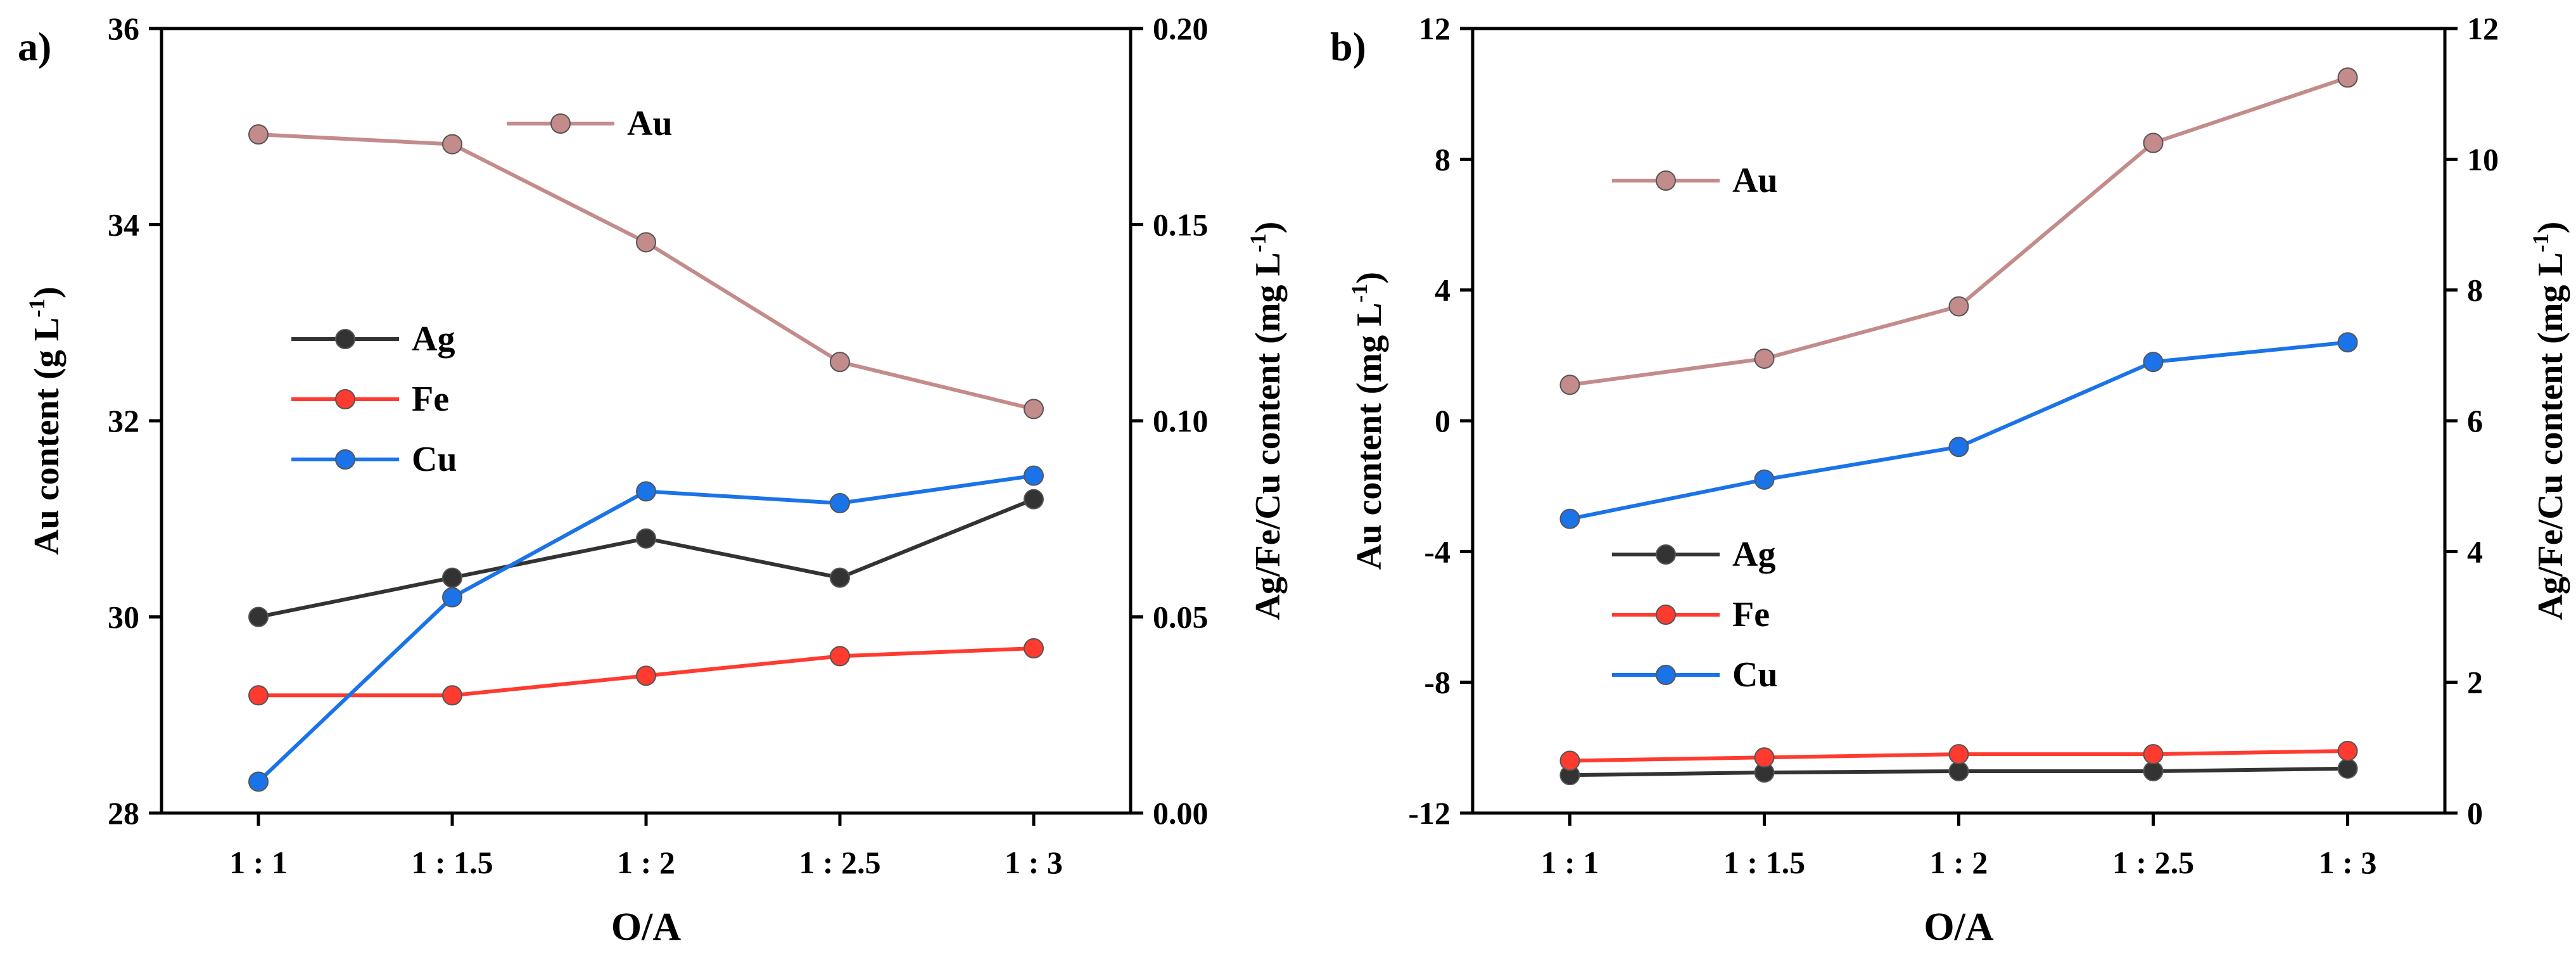 The width and height of the screenshot is (2576, 955). What do you see at coordinates (2475, 682) in the screenshot?
I see `y-right-tick-label: 2` at bounding box center [2475, 682].